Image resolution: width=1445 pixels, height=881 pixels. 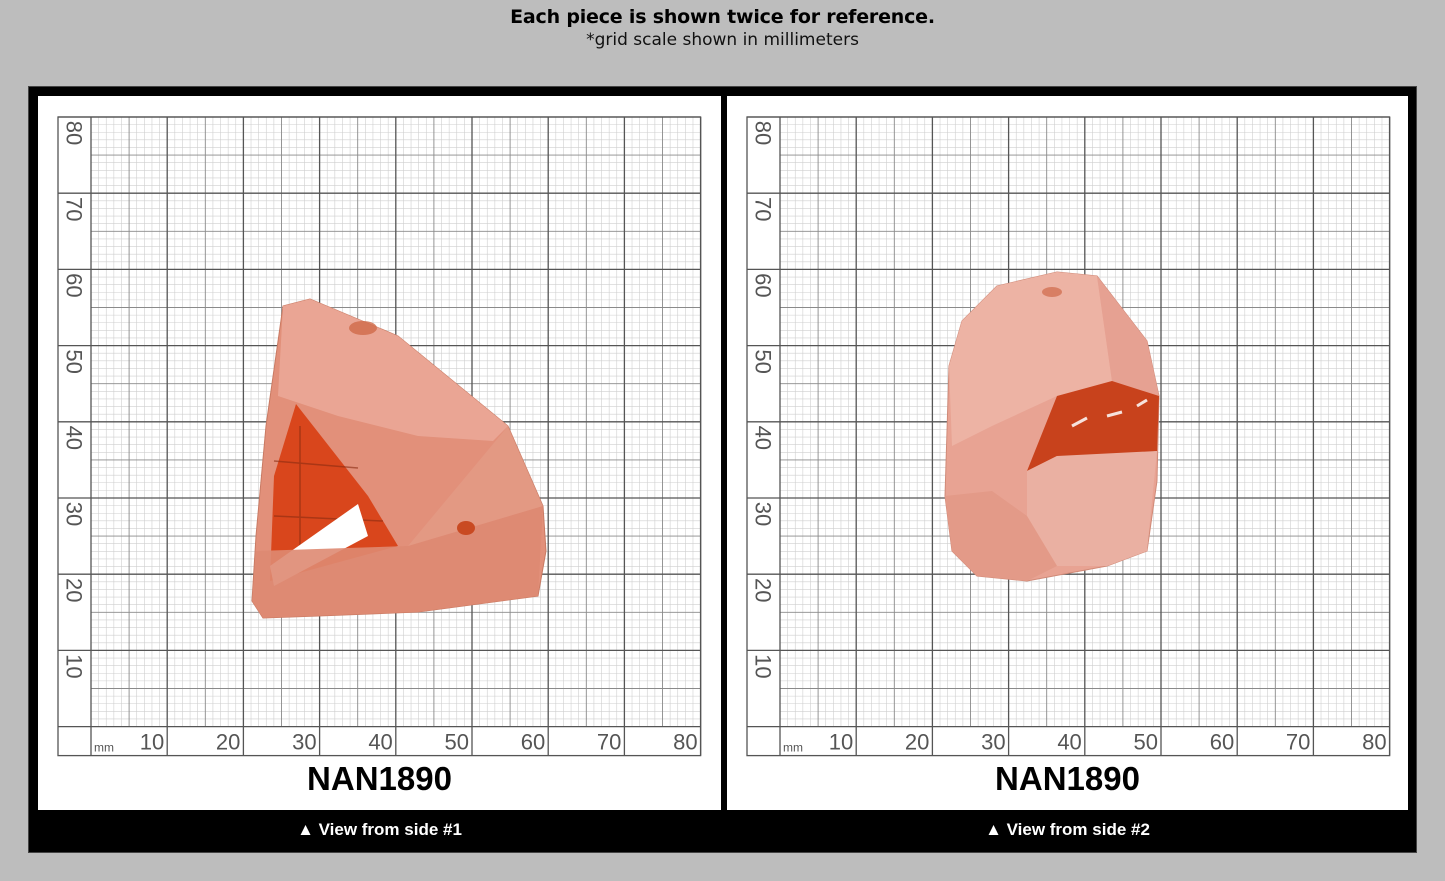 I want to click on view-caption-side-1: ▲ View from side #1, so click(x=379, y=829).